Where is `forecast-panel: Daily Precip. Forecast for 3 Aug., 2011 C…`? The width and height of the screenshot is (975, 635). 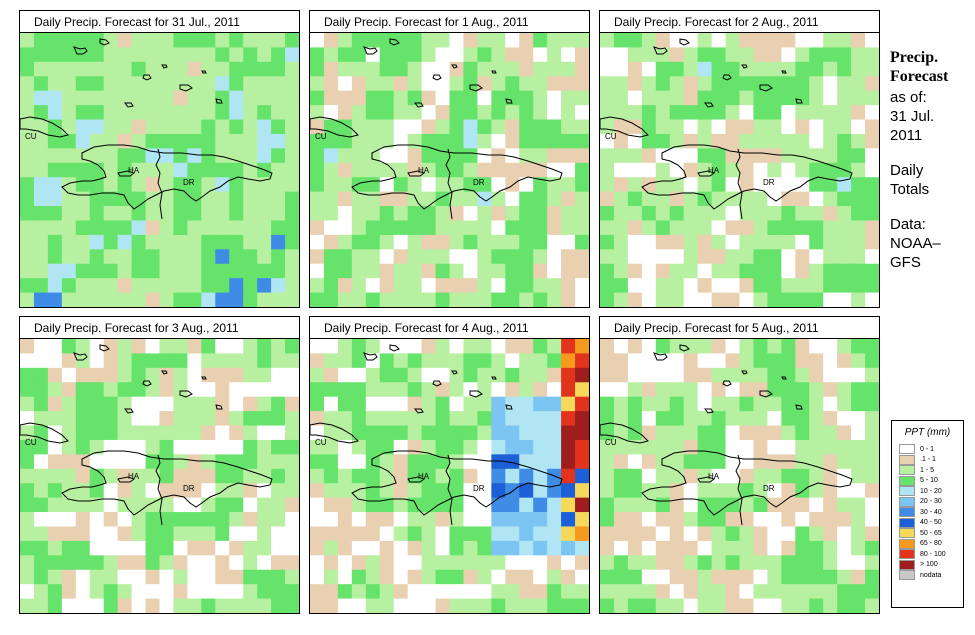
forecast-panel: Daily Precip. Forecast for 3 Aug., 2011 C… is located at coordinates (159, 465).